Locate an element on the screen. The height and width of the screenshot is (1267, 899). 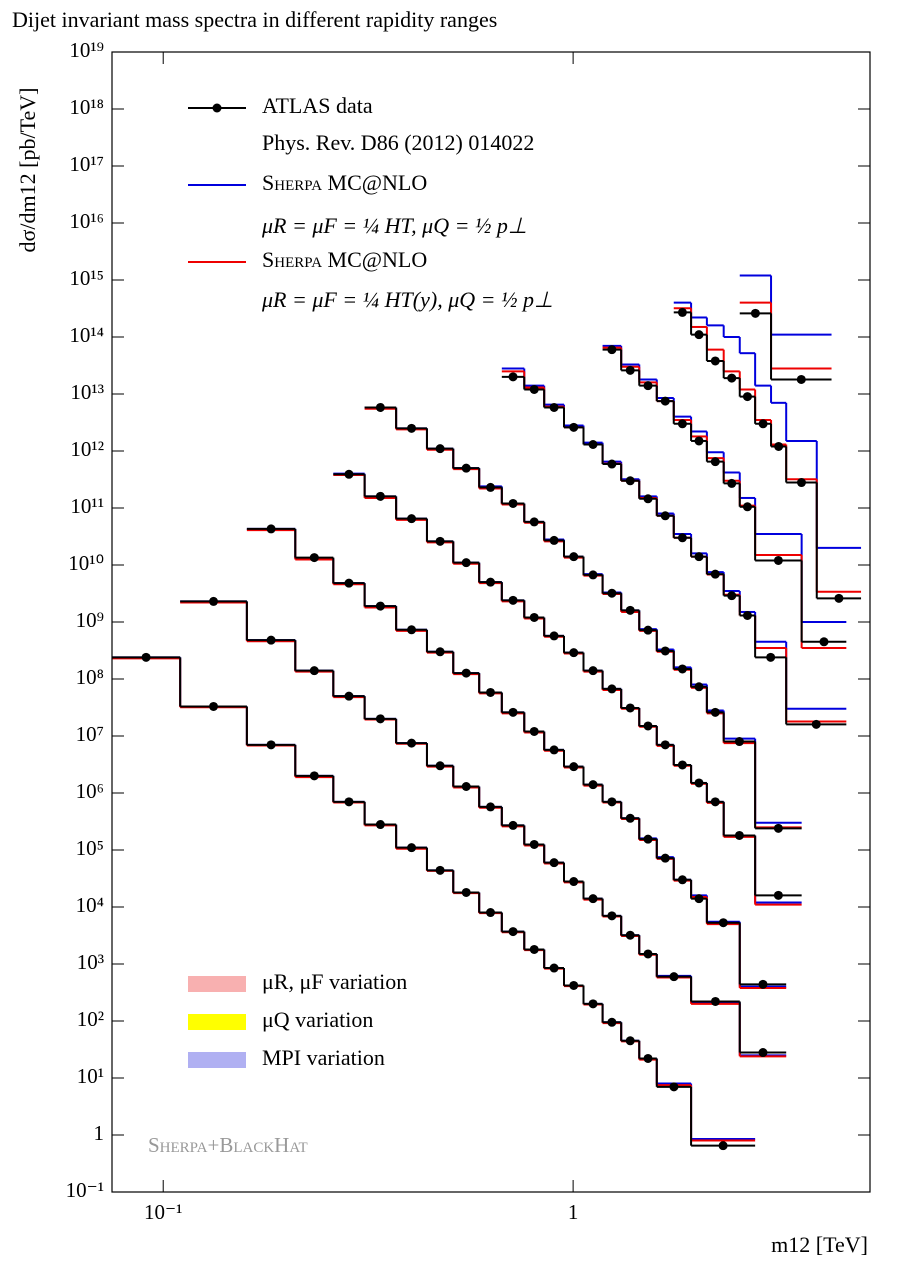
legend-sublabel: μR = μF = ¼ HT, μQ = ½ p⊥ is located at coordinates (394, 225).